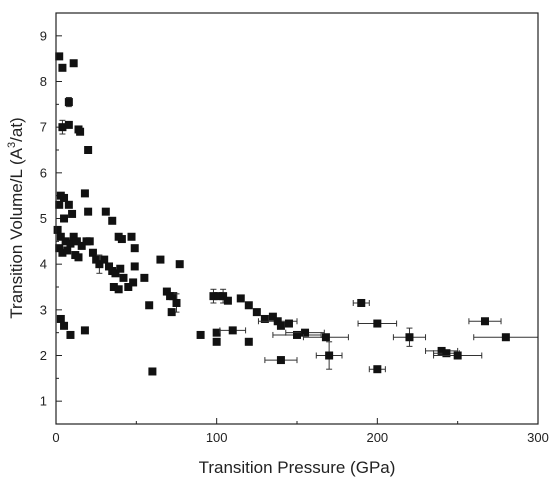 The width and height of the screenshot is (550, 485). What do you see at coordinates (43, 401) in the screenshot?
I see `y-tick-label: 1` at bounding box center [43, 401].